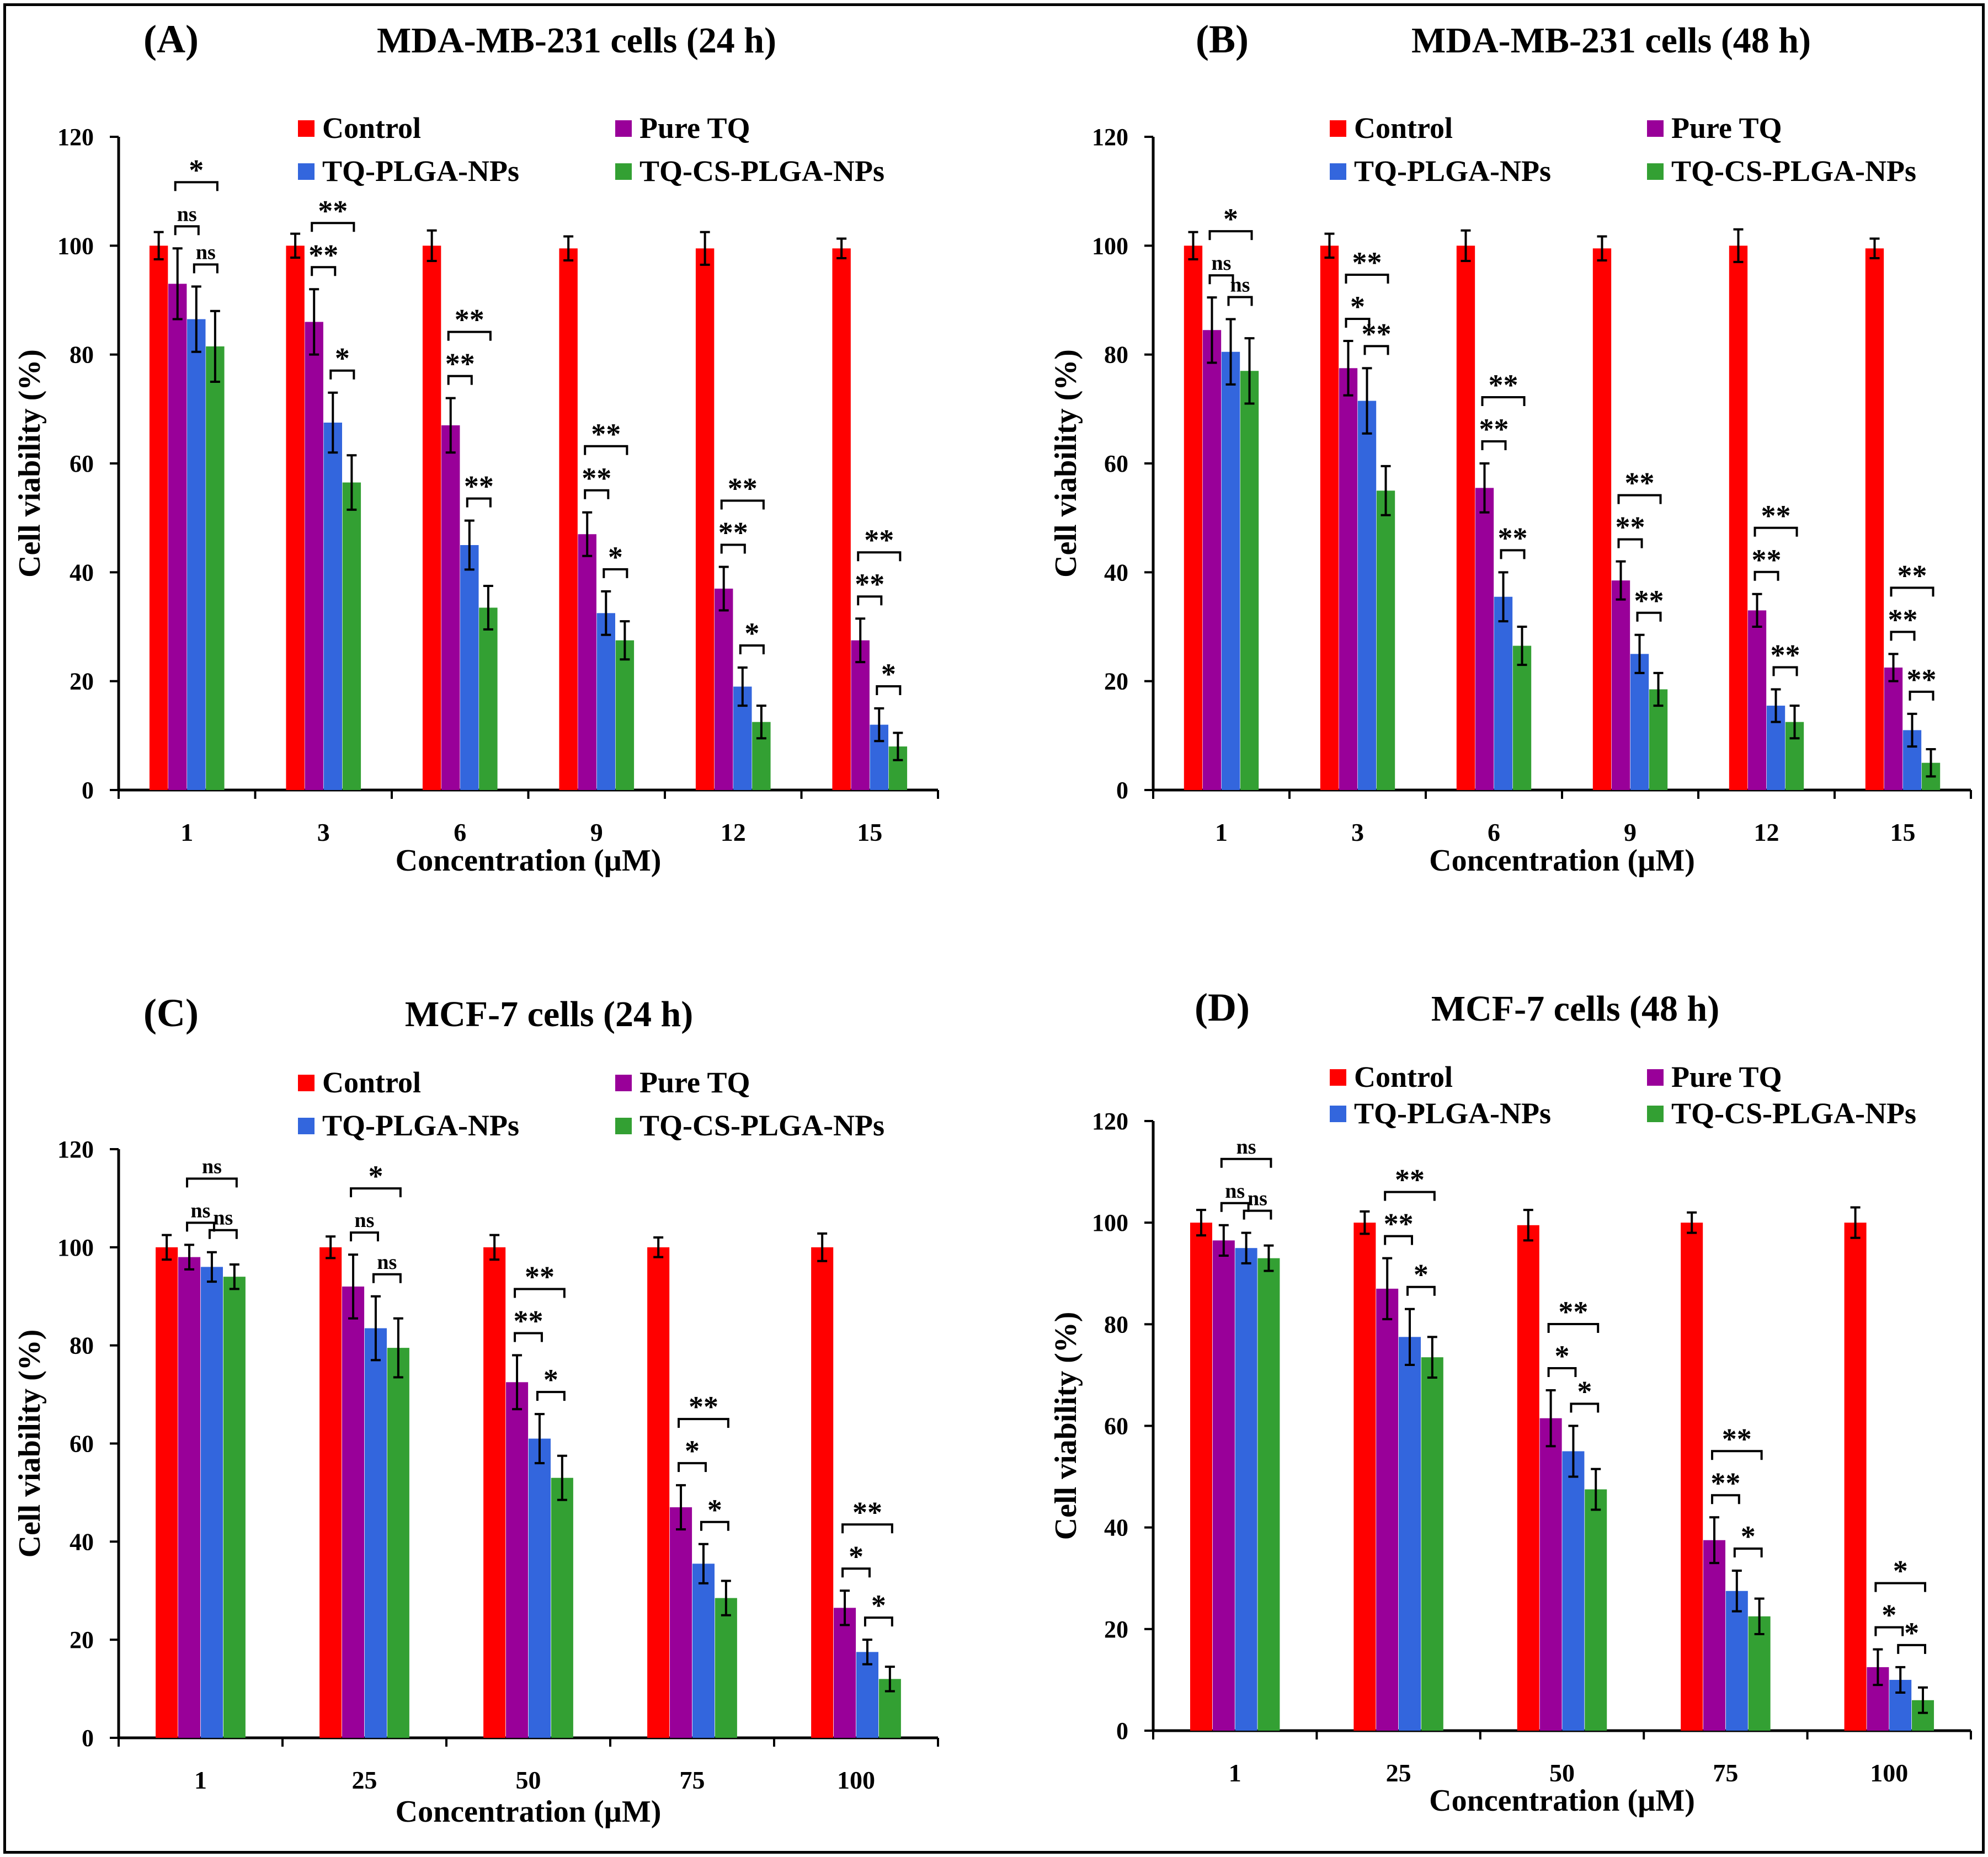 The width and height of the screenshot is (1988, 1857). What do you see at coordinates (1110, 1222) in the screenshot?
I see `y-tick-label: 100` at bounding box center [1110, 1222].